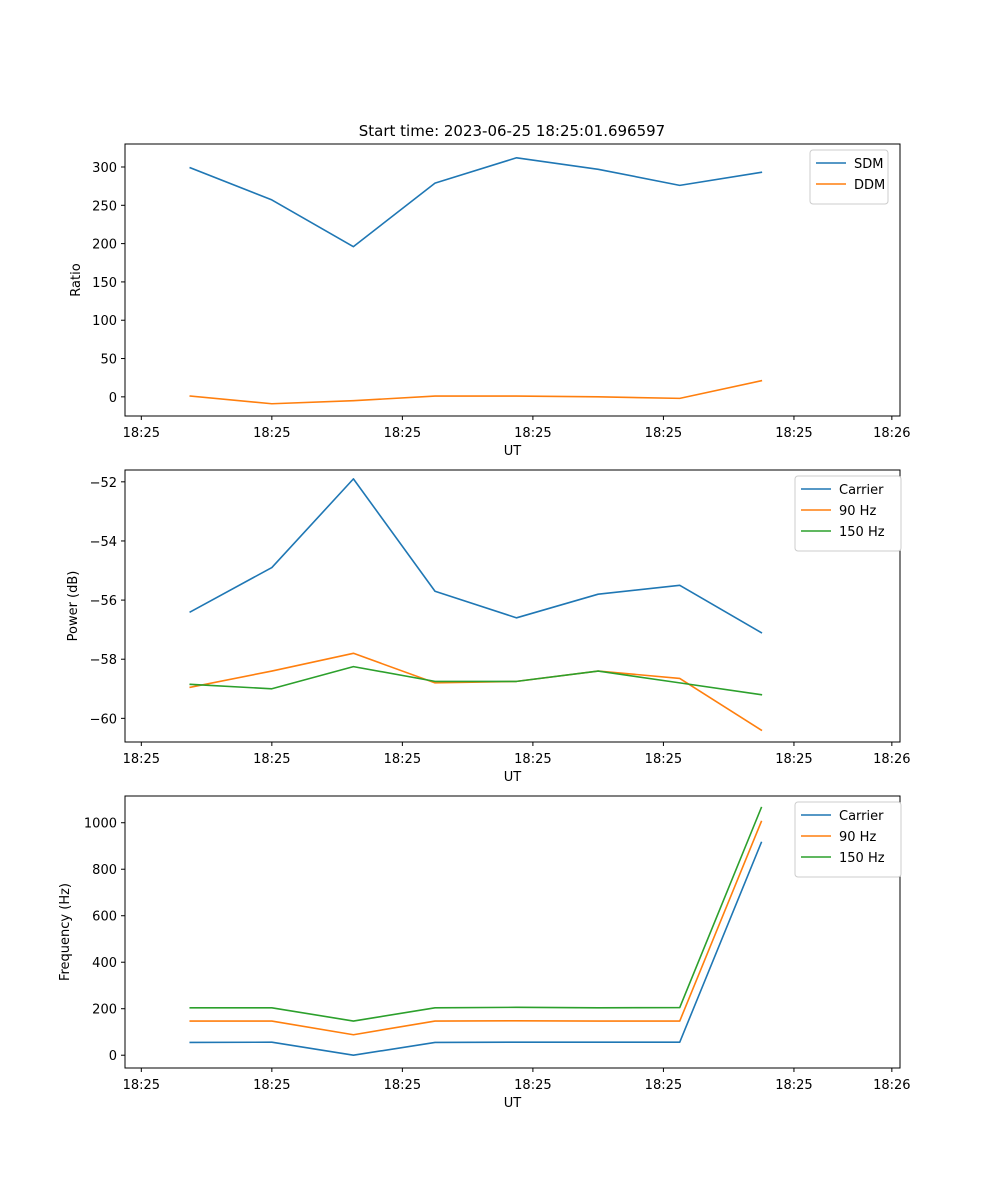 This screenshot has width=1000, height=1200. I want to click on y-tick-label: 600, so click(104, 917).